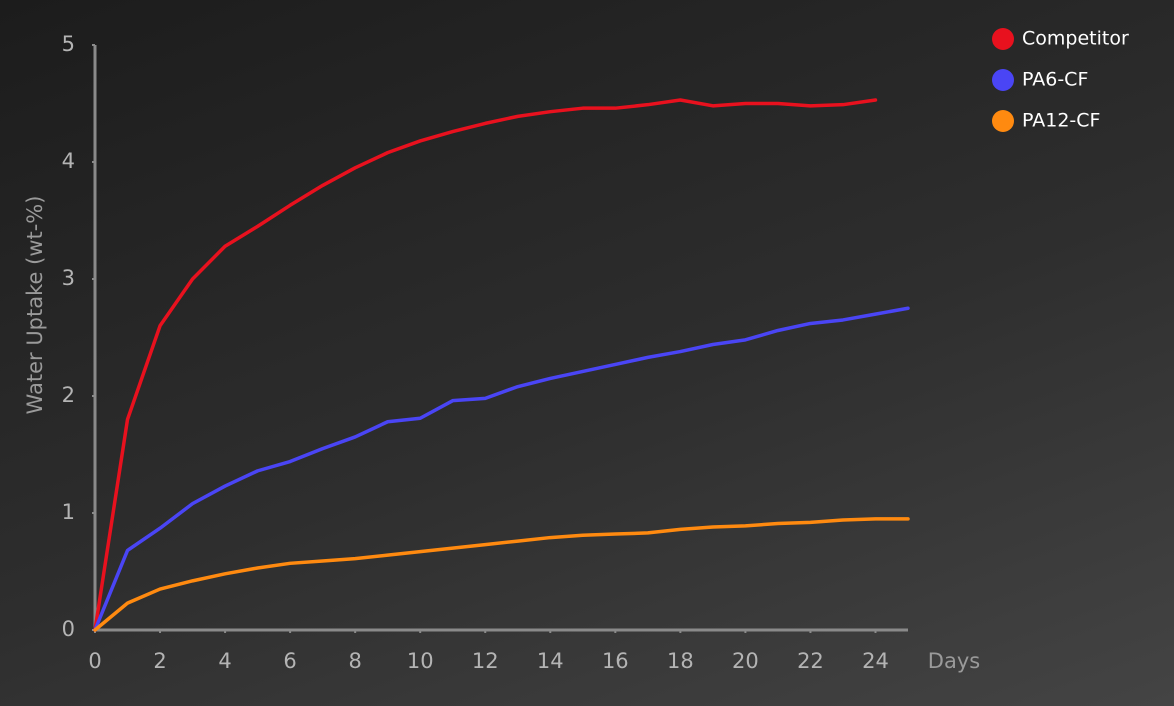 Image resolution: width=1174 pixels, height=706 pixels. What do you see at coordinates (1075, 39) in the screenshot?
I see `legend-label: Competitor` at bounding box center [1075, 39].